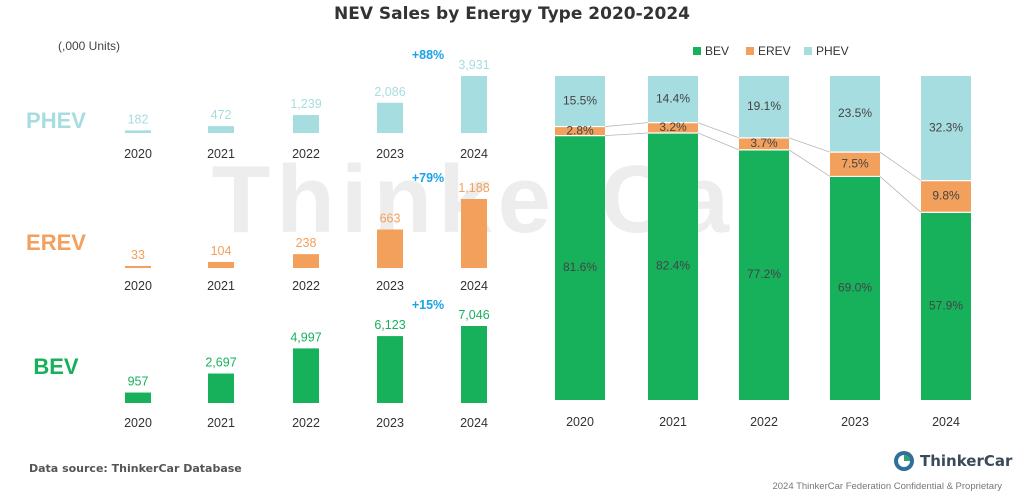 Image resolution: width=1024 pixels, height=501 pixels. I want to click on connector-bev-2023, so click(900, 194).